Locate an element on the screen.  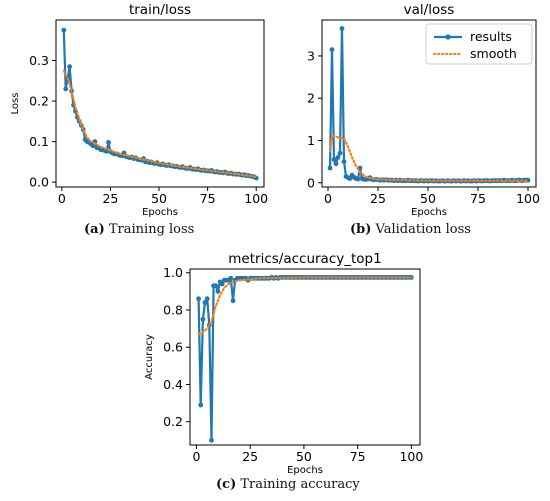
y-tick-label: 0.6 is located at coordinates (173, 347).